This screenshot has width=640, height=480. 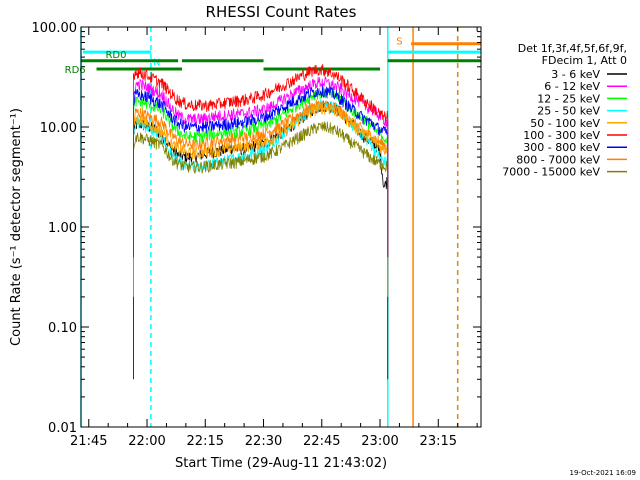 I want to click on y-tick-label-1: 100.00, so click(x=55, y=28).